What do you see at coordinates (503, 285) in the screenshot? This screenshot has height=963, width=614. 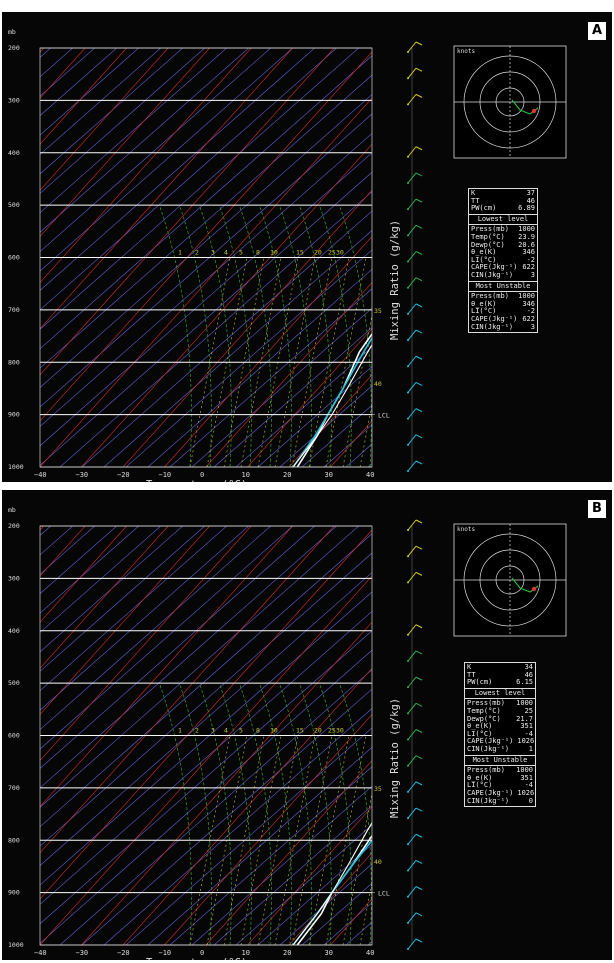 I see `most-unstable-title: Most Unstable` at bounding box center [503, 285].